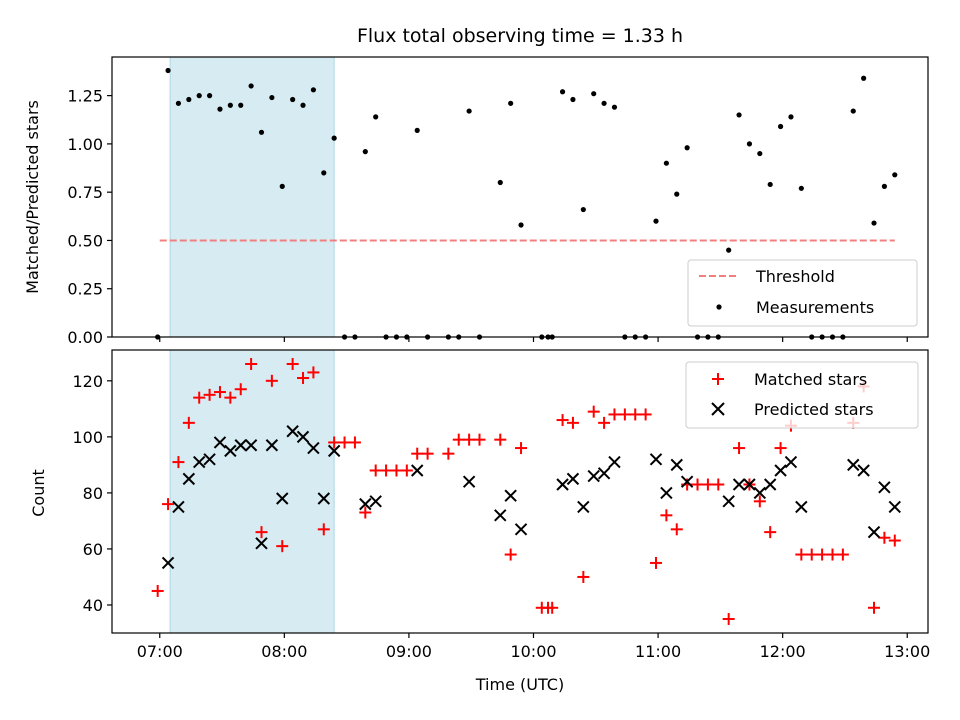  I want to click on bottom-y-tick-label: 60, so click(93, 549).